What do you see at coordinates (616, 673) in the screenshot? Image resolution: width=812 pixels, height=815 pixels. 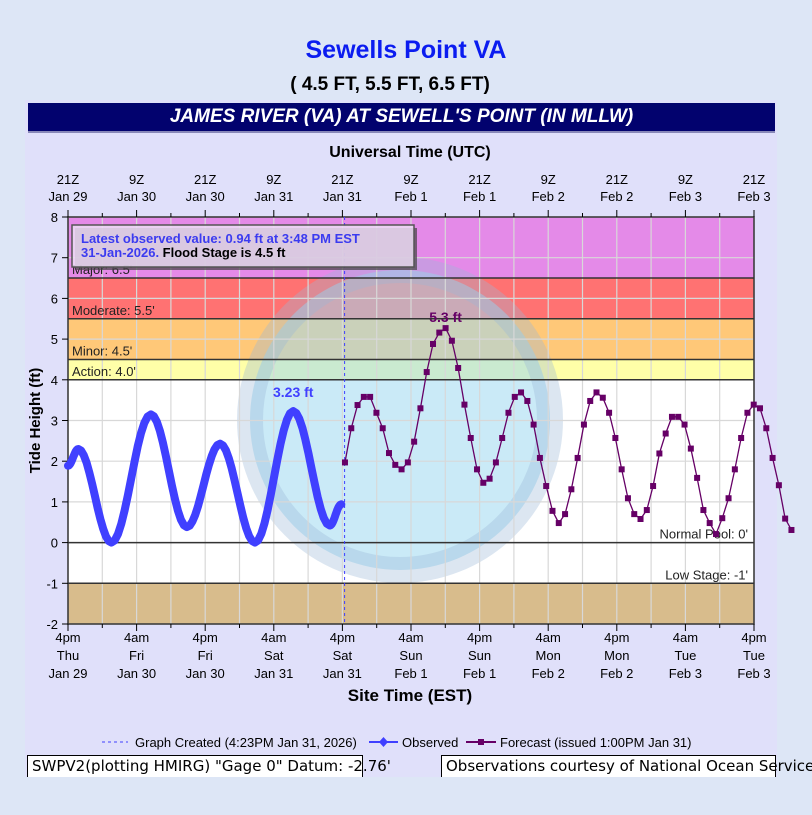 I see `bottom-tick-label: Feb 2` at bounding box center [616, 673].